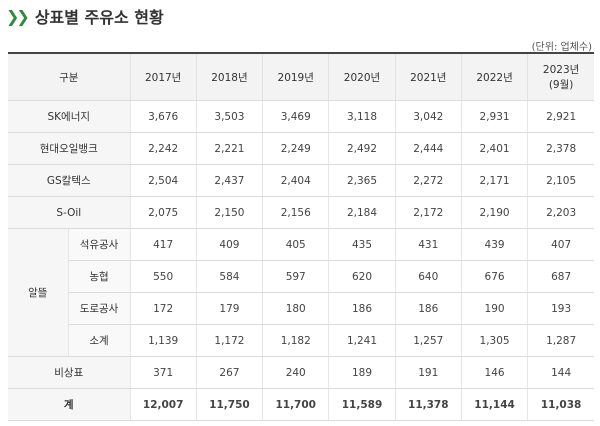 Image resolution: width=600 pixels, height=426 pixels. What do you see at coordinates (495, 180) in the screenshot?
I see `cell-value: 2,171` at bounding box center [495, 180].